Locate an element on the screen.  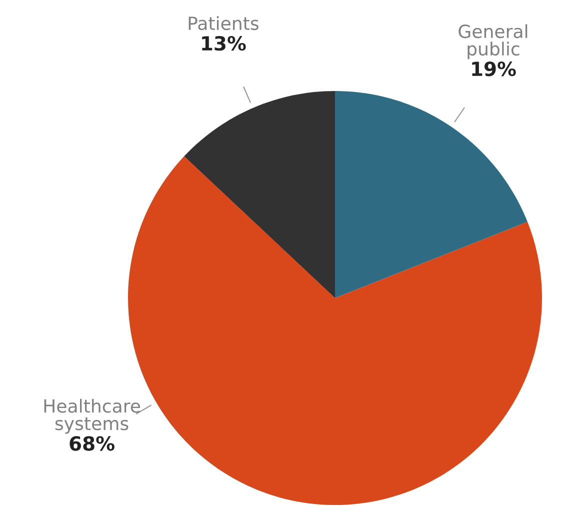
data-label: 68% is located at coordinates (92, 443).